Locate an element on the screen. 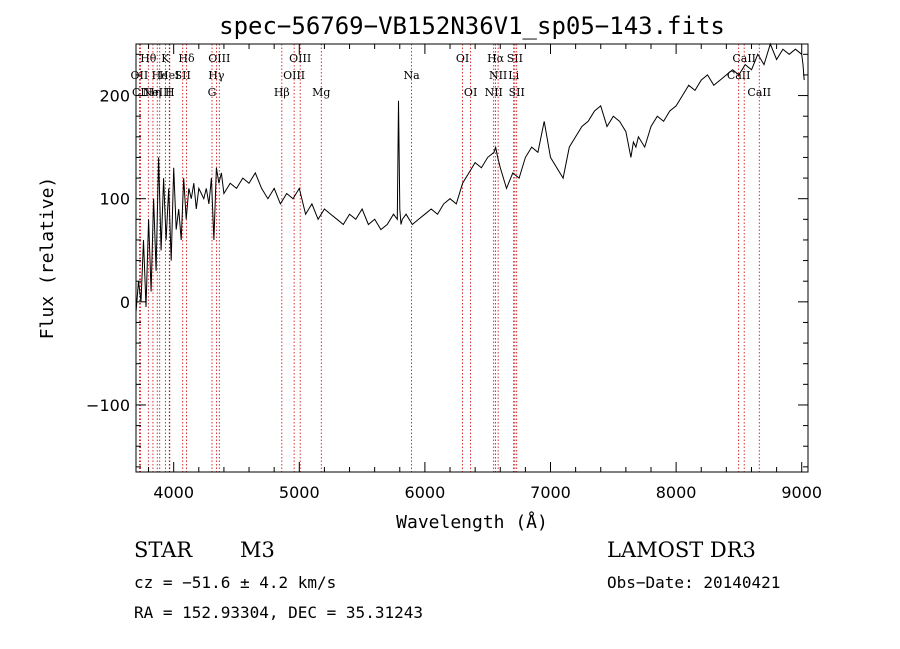 This screenshot has height=649, width=900. y-tick-label: 100 is located at coordinates (114, 199).